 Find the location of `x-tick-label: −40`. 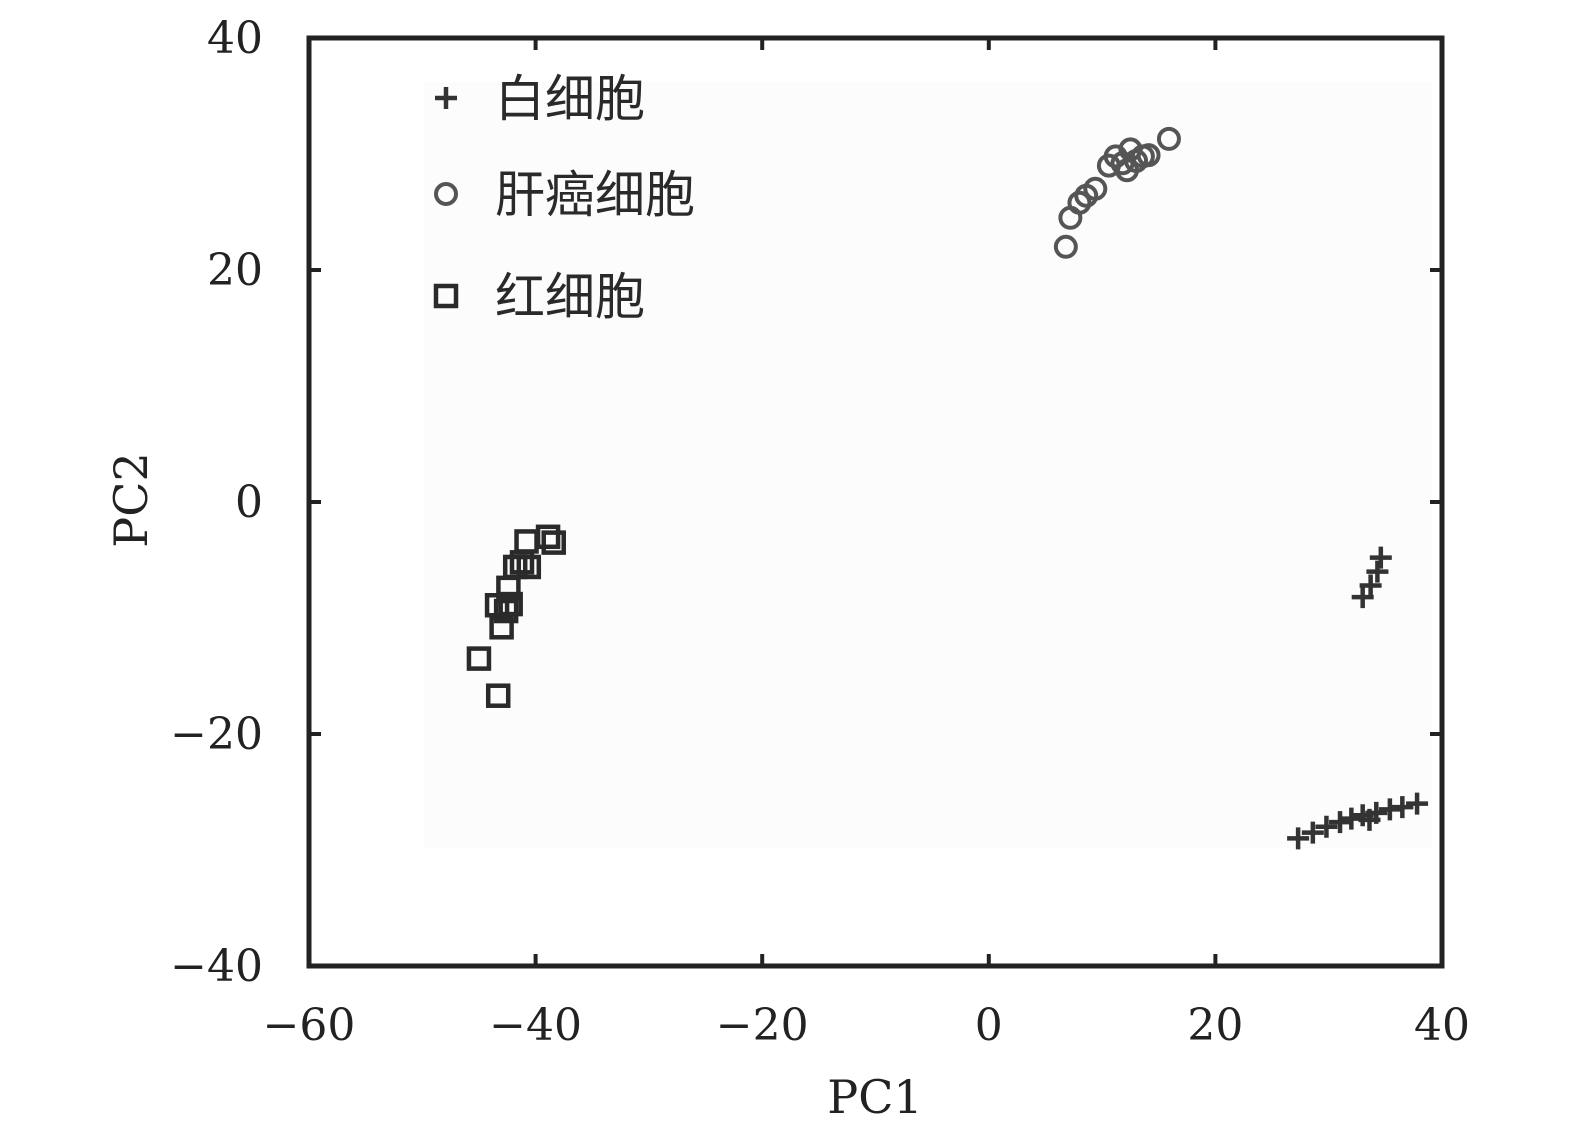

x-tick-label: −40 is located at coordinates (535, 1025).